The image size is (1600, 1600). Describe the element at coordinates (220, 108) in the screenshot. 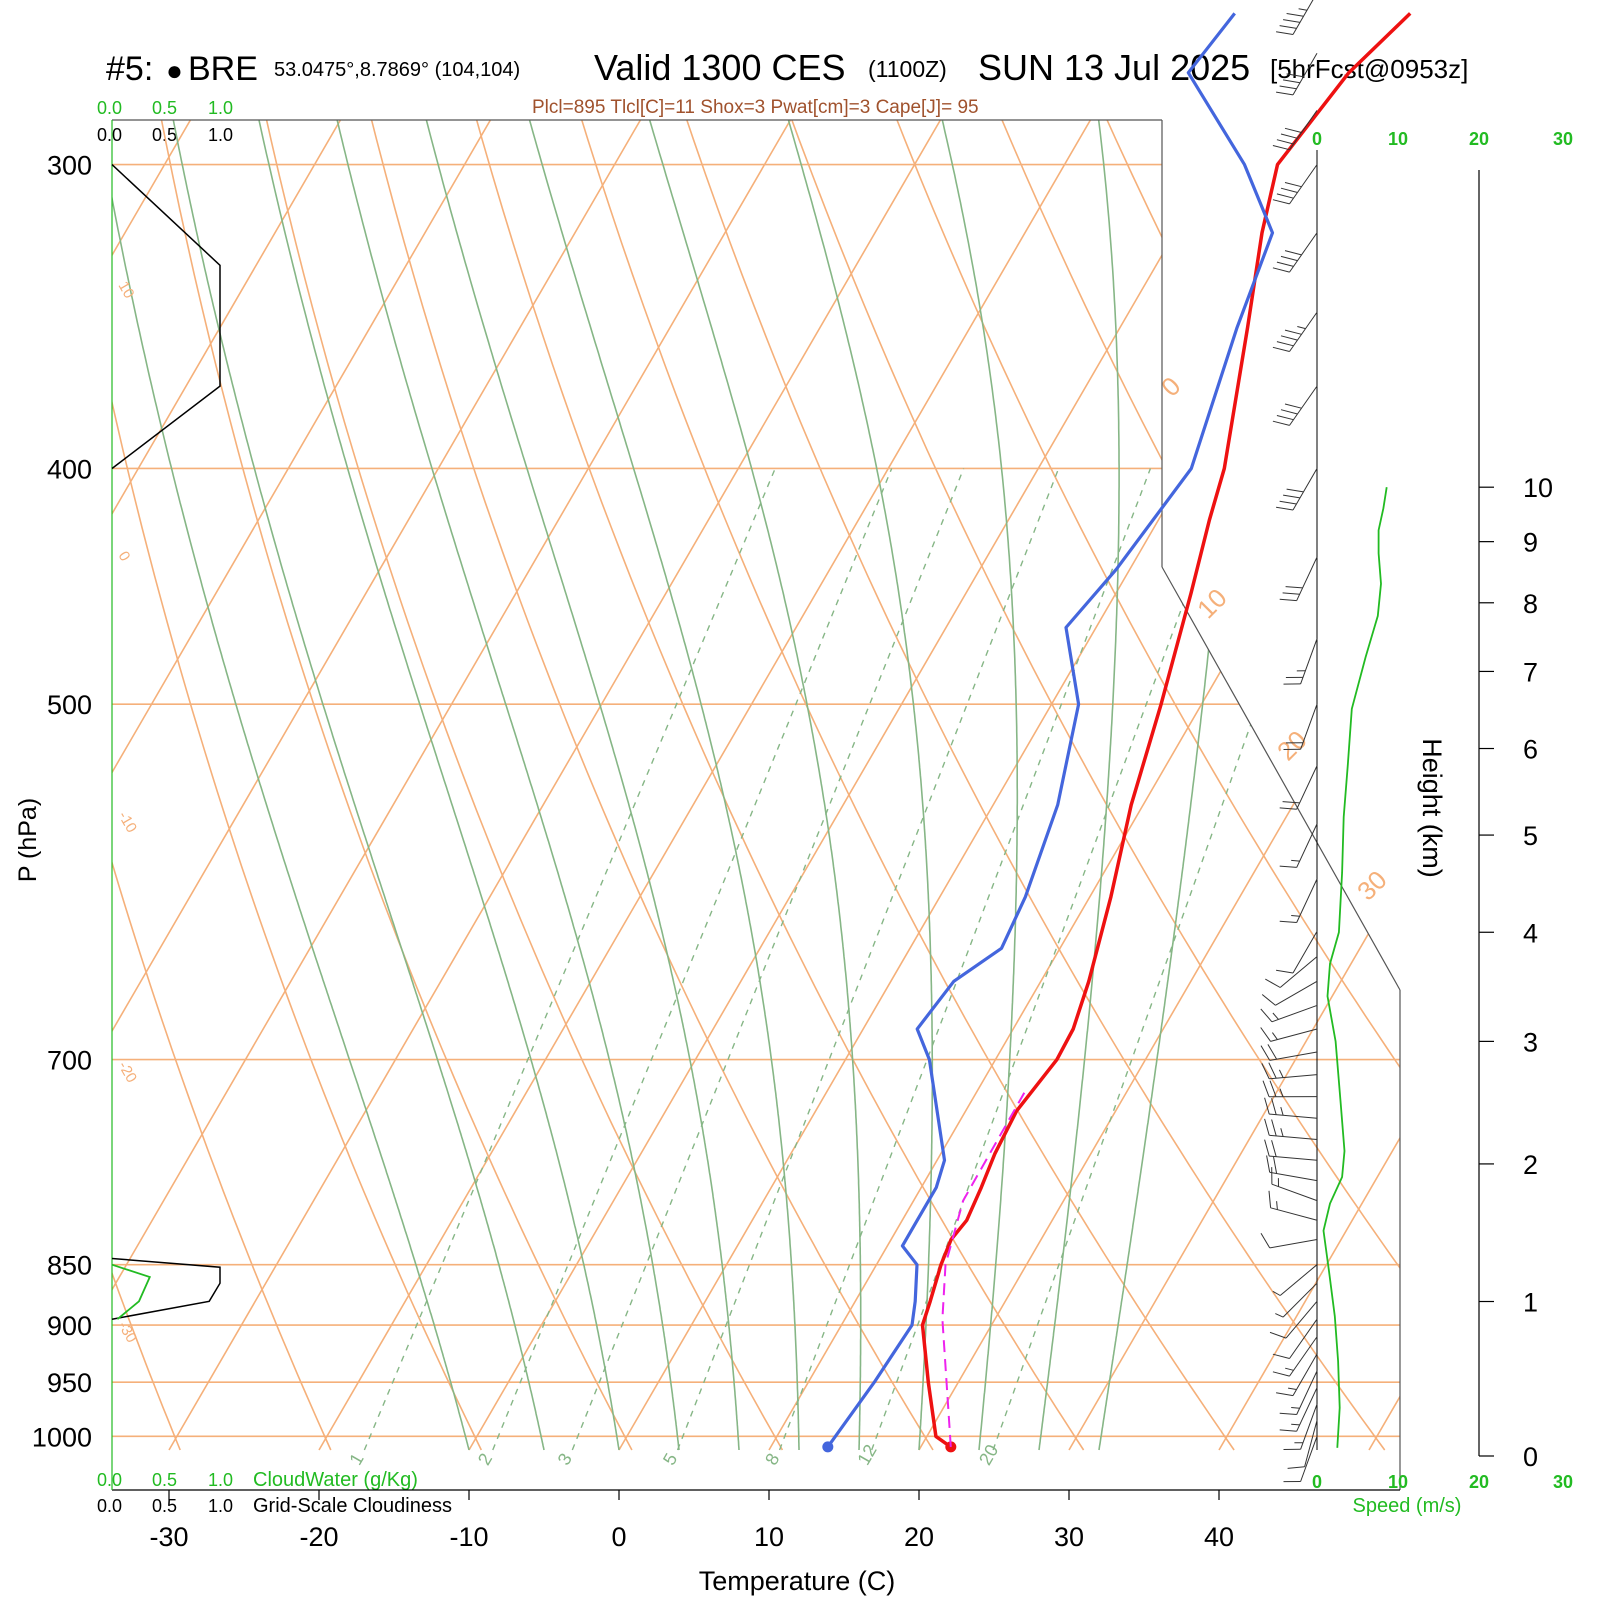

I see `cloudwater-scale-top-2: 1.0` at that location.